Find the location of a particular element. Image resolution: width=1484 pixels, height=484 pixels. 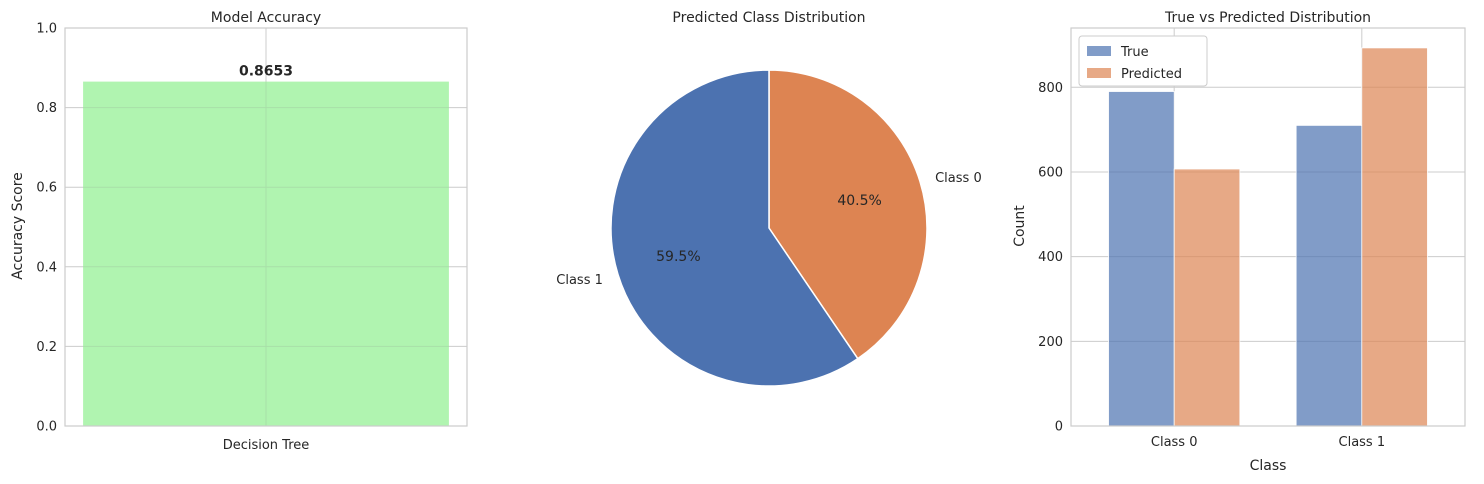

distribution-chart-ylabel: Count is located at coordinates (1020, 226).